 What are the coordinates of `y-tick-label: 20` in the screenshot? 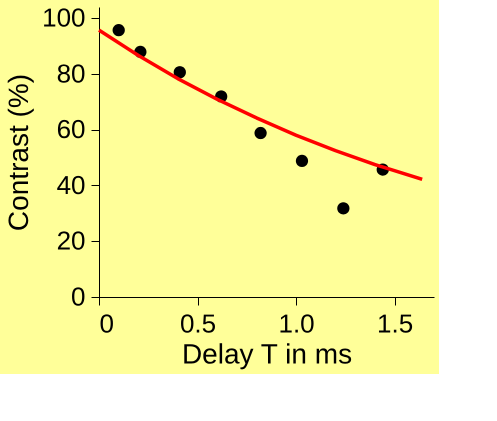 It's located at (71, 241).